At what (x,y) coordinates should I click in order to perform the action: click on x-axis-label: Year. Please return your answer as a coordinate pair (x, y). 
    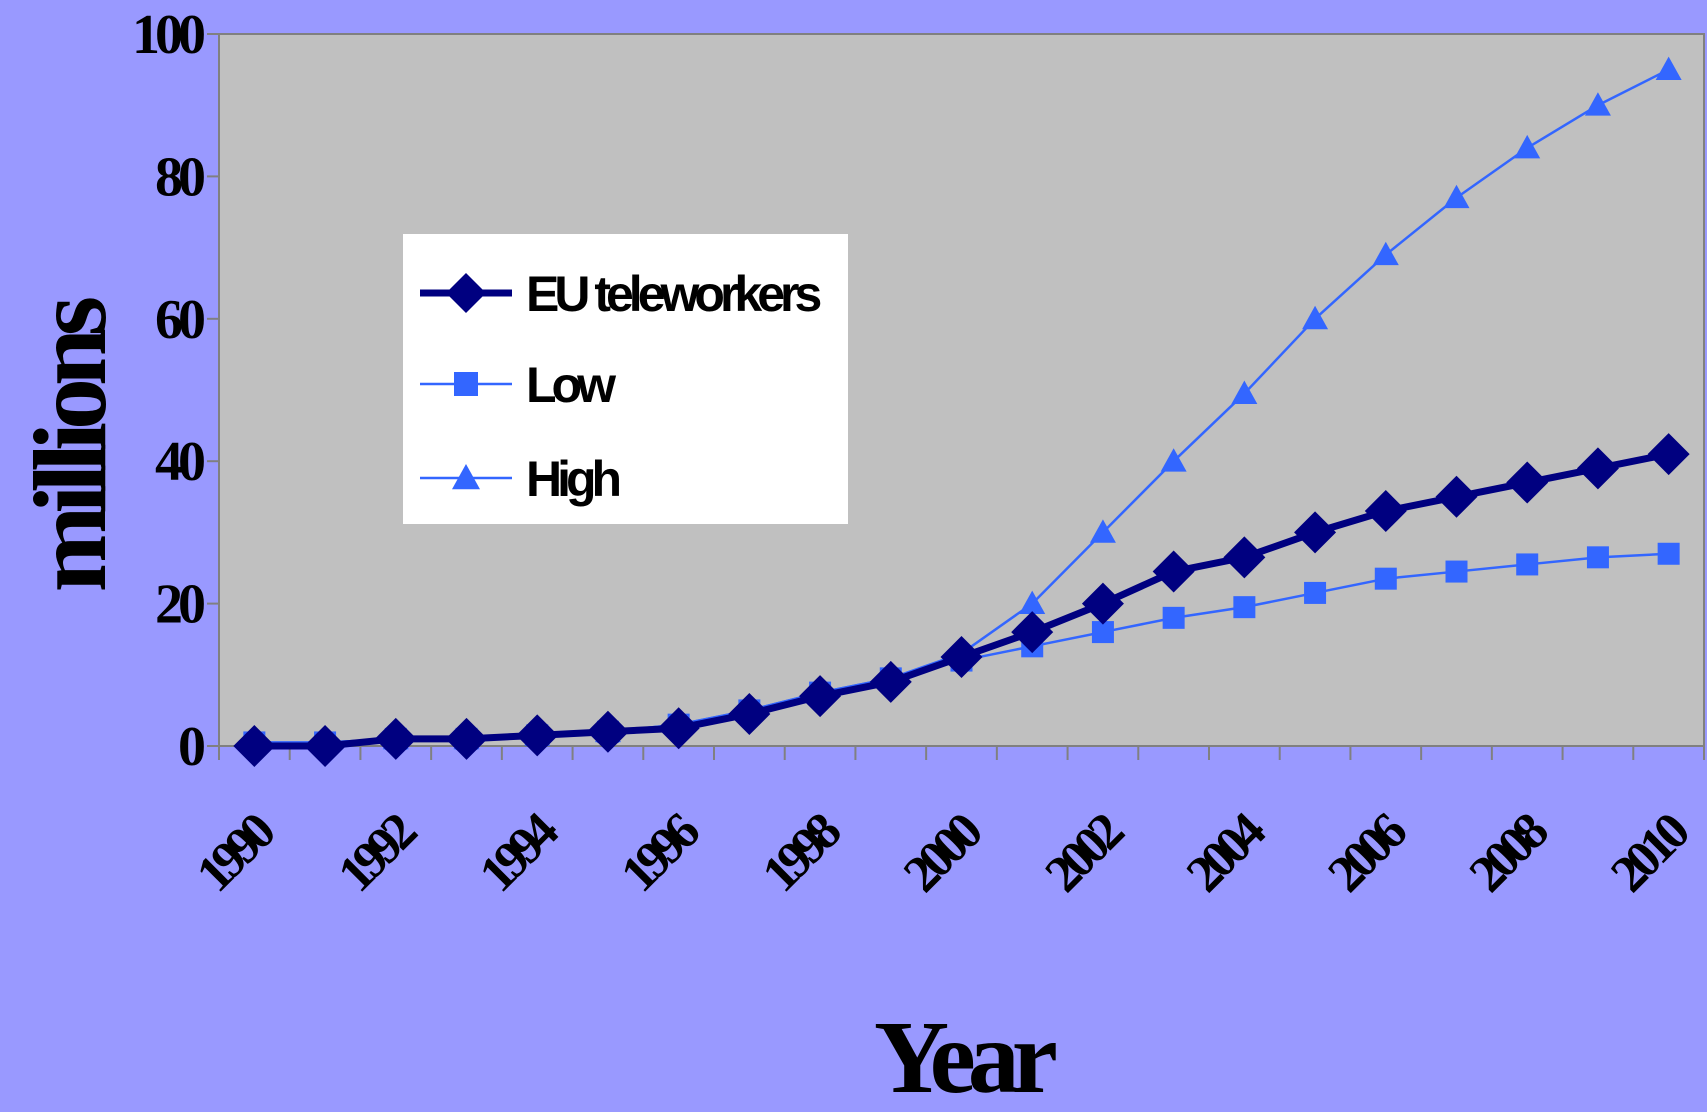
    Looking at the image, I should click on (965, 1056).